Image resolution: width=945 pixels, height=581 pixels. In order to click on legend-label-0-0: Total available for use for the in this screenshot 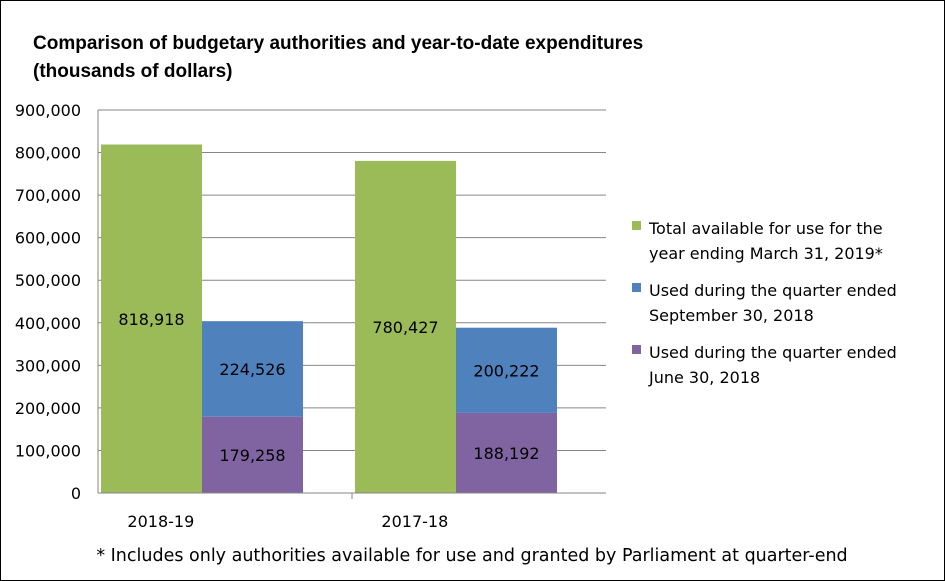, I will do `click(765, 228)`.